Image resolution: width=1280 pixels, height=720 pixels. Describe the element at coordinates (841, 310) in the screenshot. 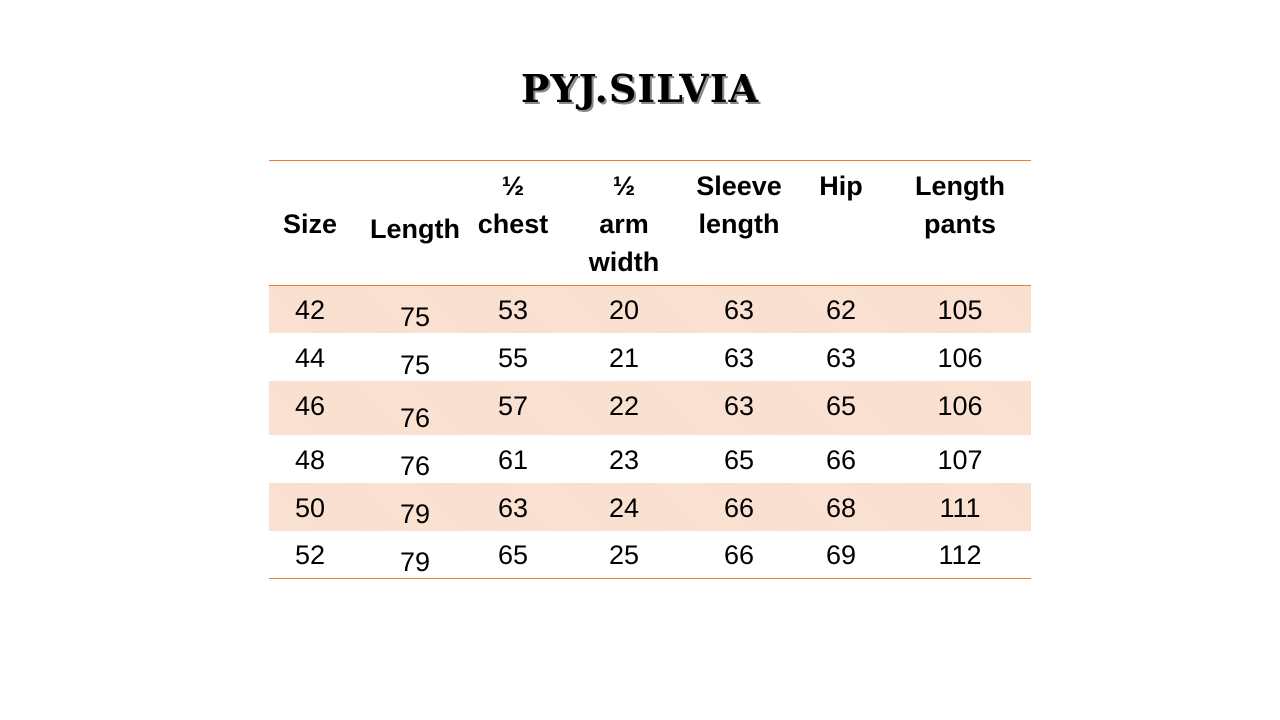

I see `table-cell: 62` at that location.